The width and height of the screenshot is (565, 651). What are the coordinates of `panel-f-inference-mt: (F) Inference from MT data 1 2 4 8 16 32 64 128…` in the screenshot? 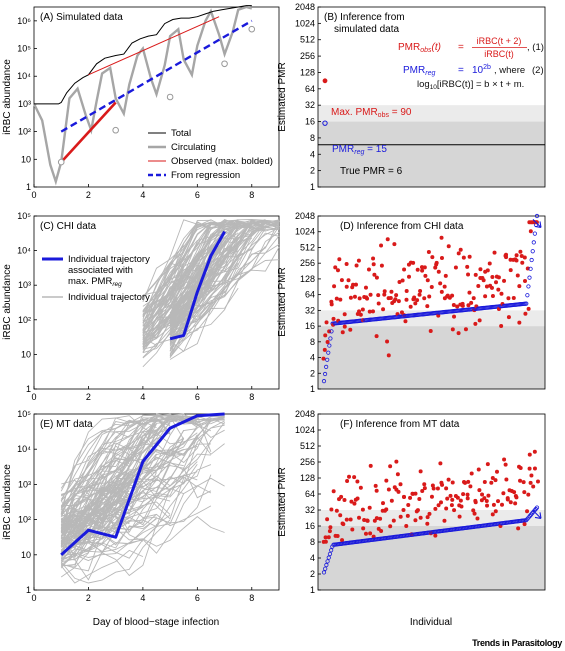 It's located at (411, 502).